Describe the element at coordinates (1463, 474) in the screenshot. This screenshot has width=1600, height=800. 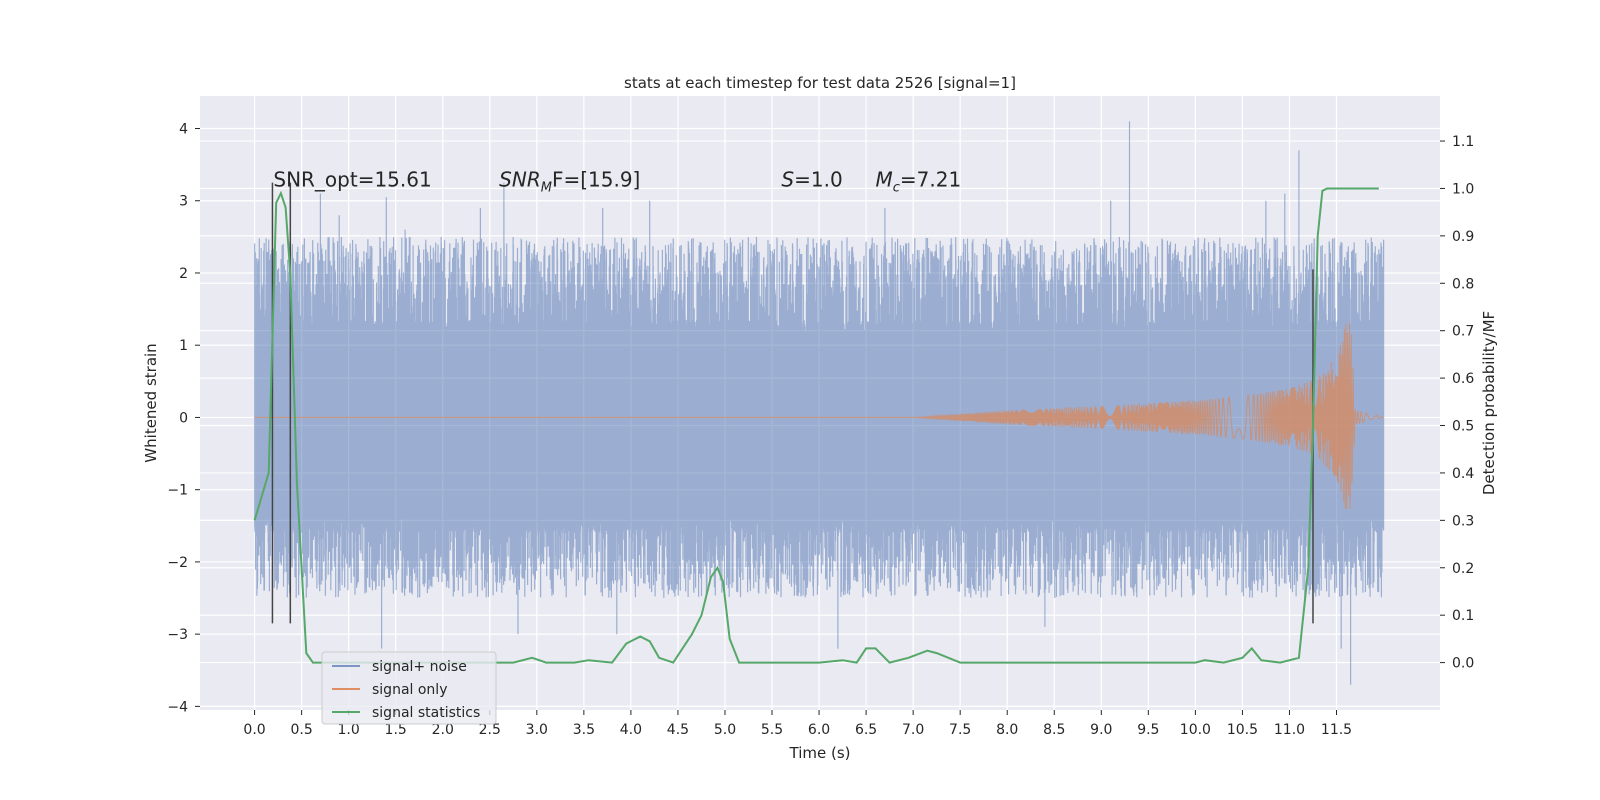
I see `right-y-tick-label: 0.4` at that location.